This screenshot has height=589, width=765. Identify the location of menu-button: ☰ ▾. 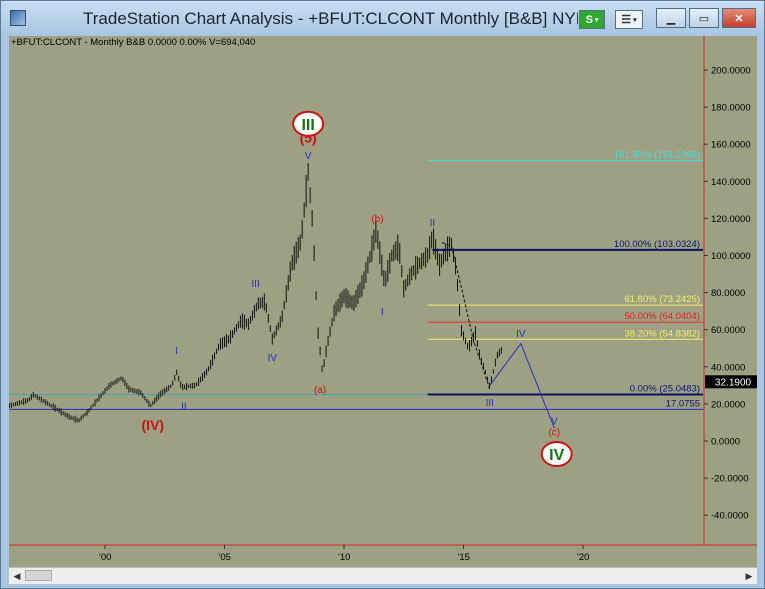
(629, 19).